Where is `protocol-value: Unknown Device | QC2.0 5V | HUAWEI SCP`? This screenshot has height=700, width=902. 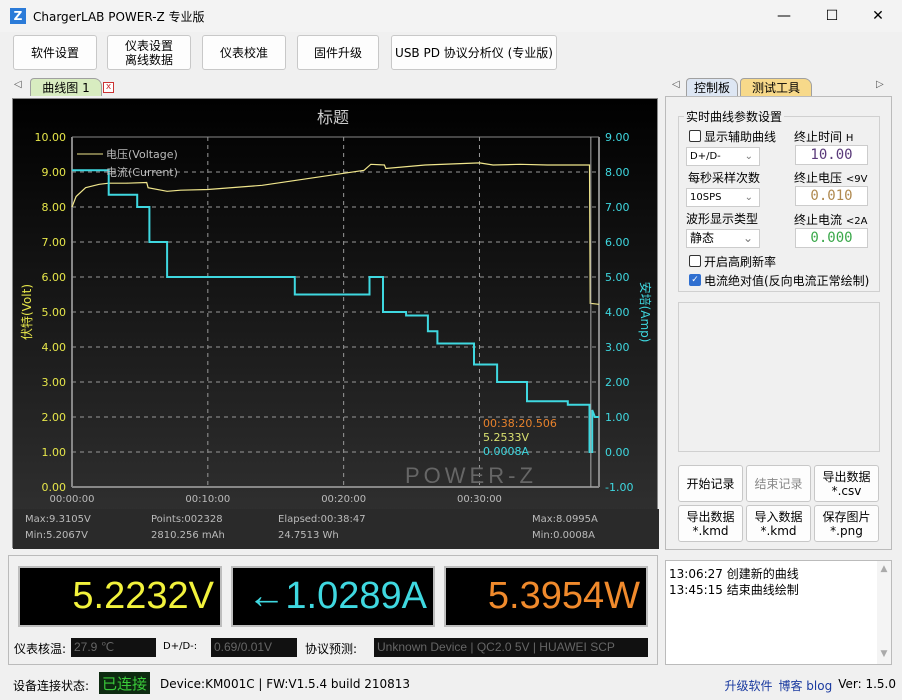
protocol-value: Unknown Device | QC2.0 5V | HUAWEI SCP is located at coordinates (511, 647).